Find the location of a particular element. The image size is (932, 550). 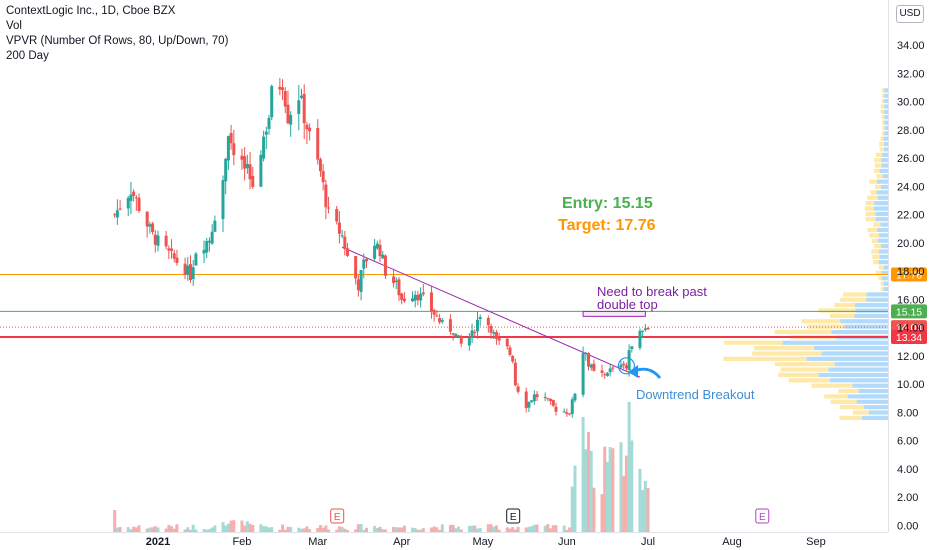

volume-bars is located at coordinates (381, 467).